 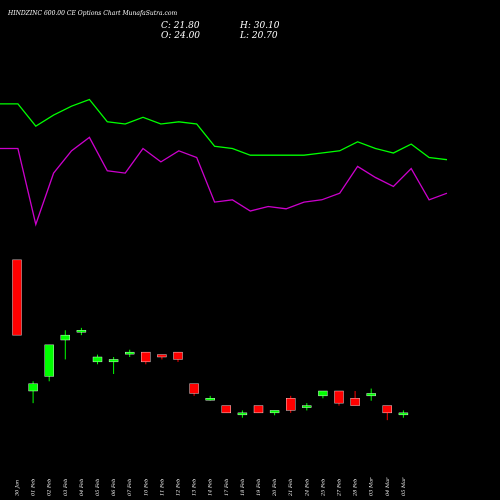 What do you see at coordinates (146, 487) in the screenshot?
I see `x-tick-label: 10 Feb` at bounding box center [146, 487].